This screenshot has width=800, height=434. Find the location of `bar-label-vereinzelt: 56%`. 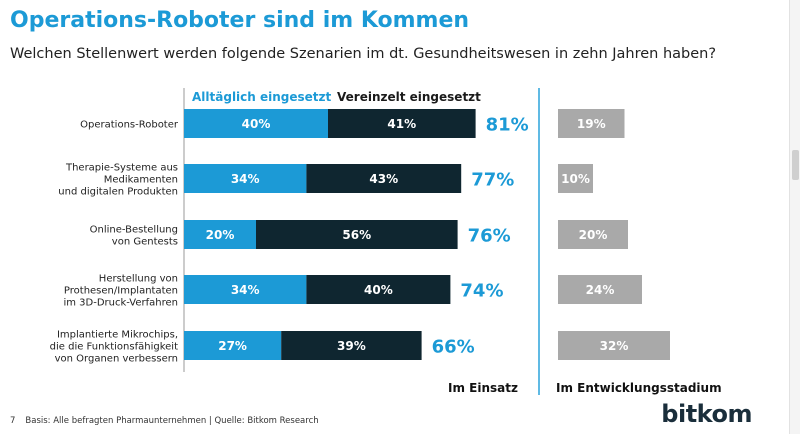

bar-label-vereinzelt: 56% is located at coordinates (356, 235).